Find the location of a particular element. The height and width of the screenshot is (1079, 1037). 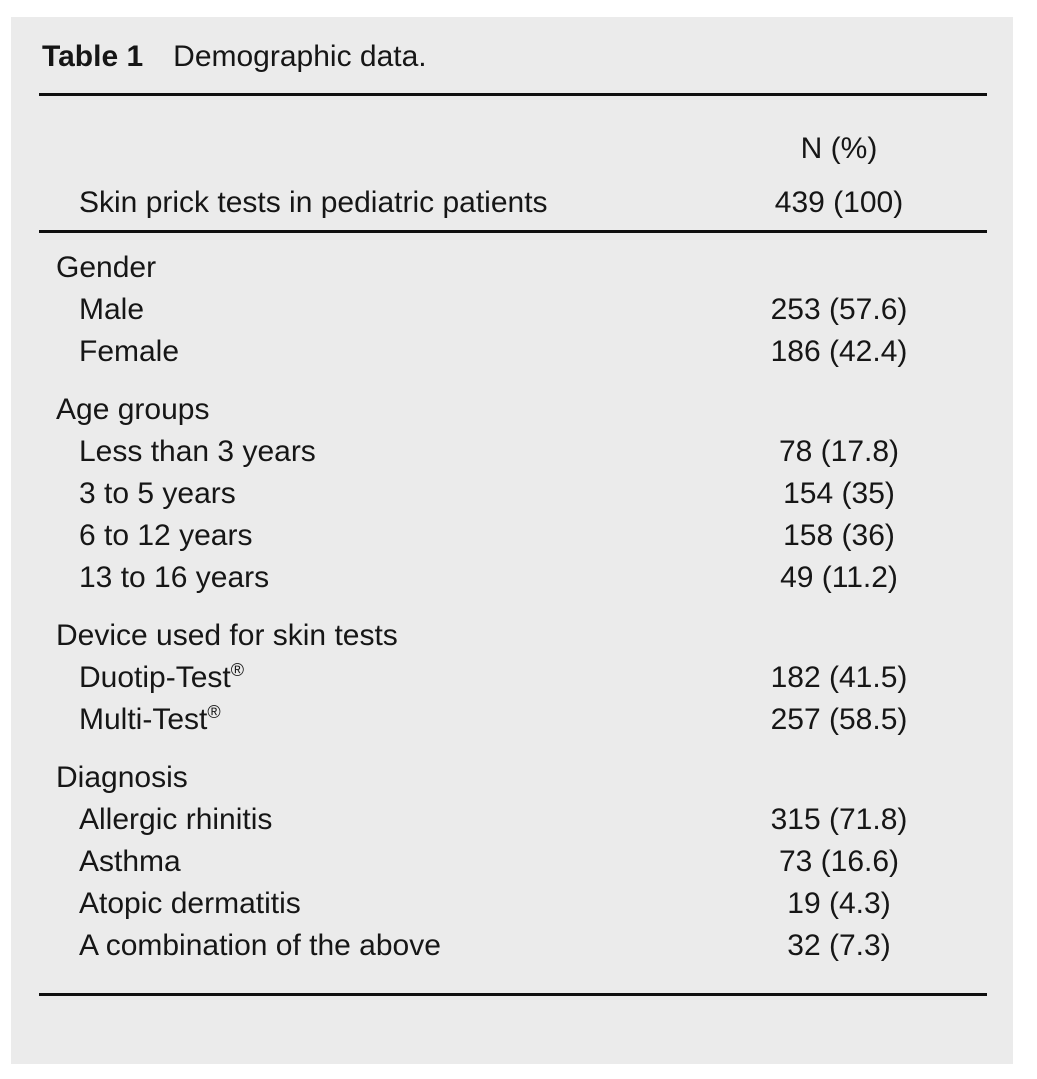

section-rows: Male 253 (57.6) Female 186 (42.4) is located at coordinates (512, 331).